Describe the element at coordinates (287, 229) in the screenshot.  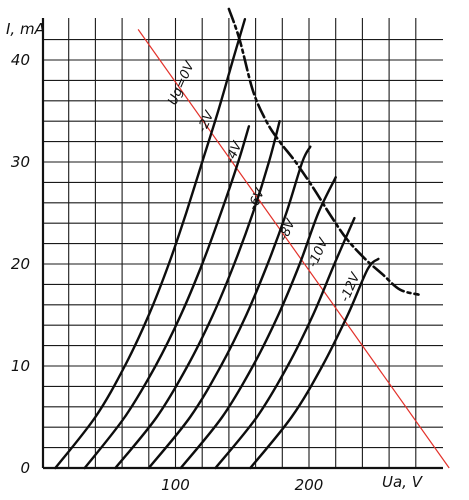
I see `curve-label-4: -8V` at that location.